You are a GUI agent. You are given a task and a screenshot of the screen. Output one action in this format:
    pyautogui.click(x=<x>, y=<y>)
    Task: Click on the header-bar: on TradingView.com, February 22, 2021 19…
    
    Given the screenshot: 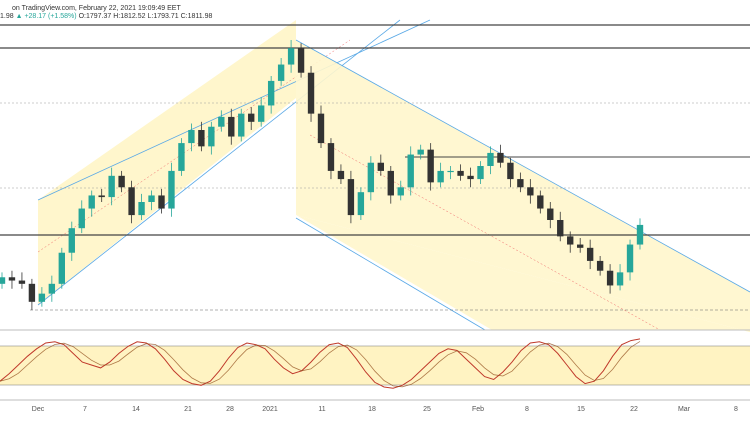 What is the action you would take?
    pyautogui.click(x=375, y=11)
    